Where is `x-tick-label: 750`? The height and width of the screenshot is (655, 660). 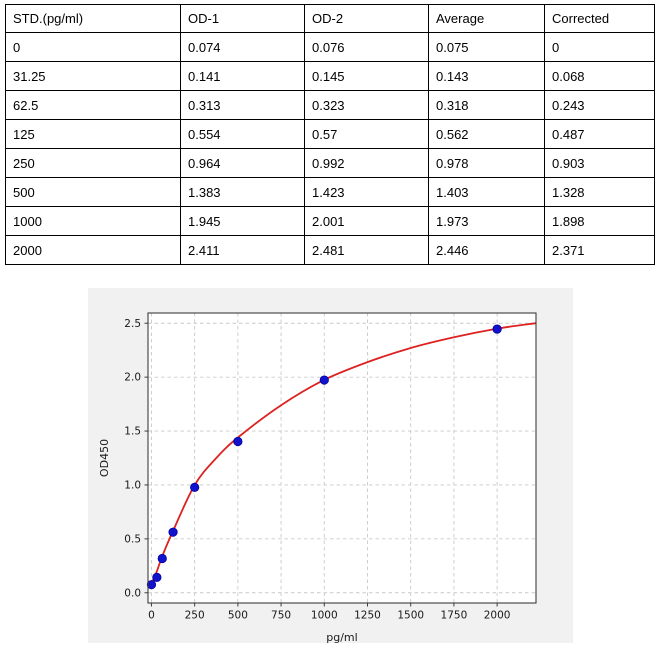 x-tick-label: 750 is located at coordinates (281, 616).